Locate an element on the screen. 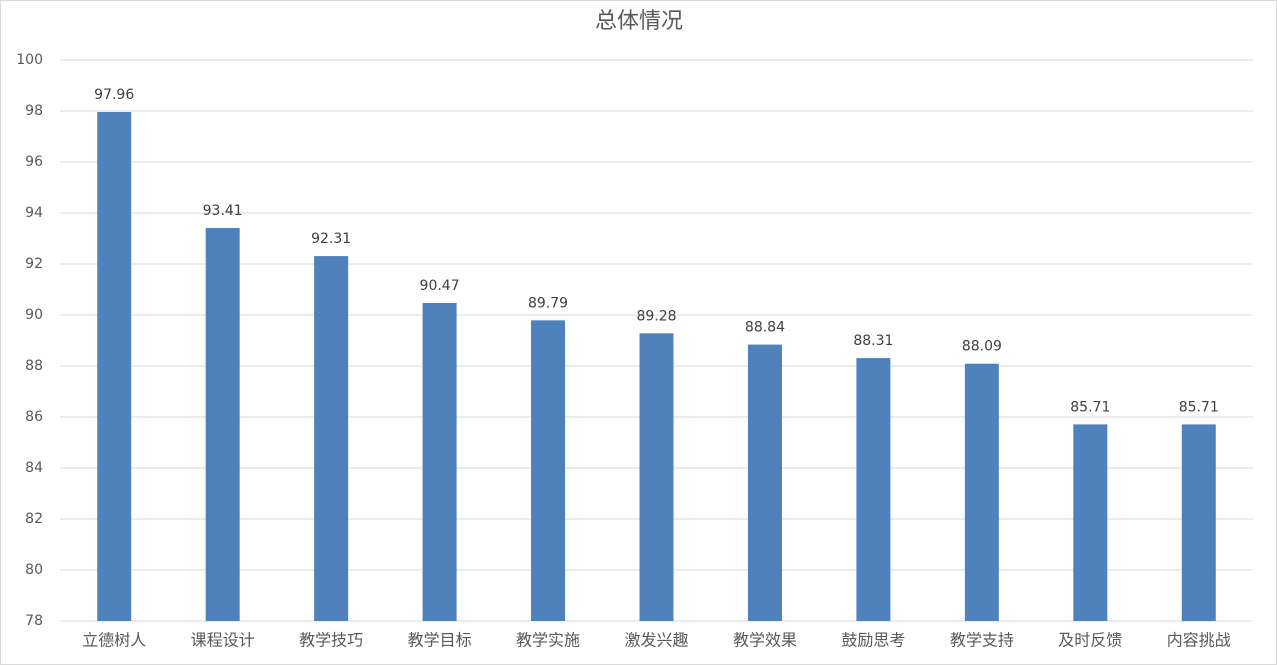 The width and height of the screenshot is (1277, 665). x-tick-label: 教学支持 is located at coordinates (982, 640).